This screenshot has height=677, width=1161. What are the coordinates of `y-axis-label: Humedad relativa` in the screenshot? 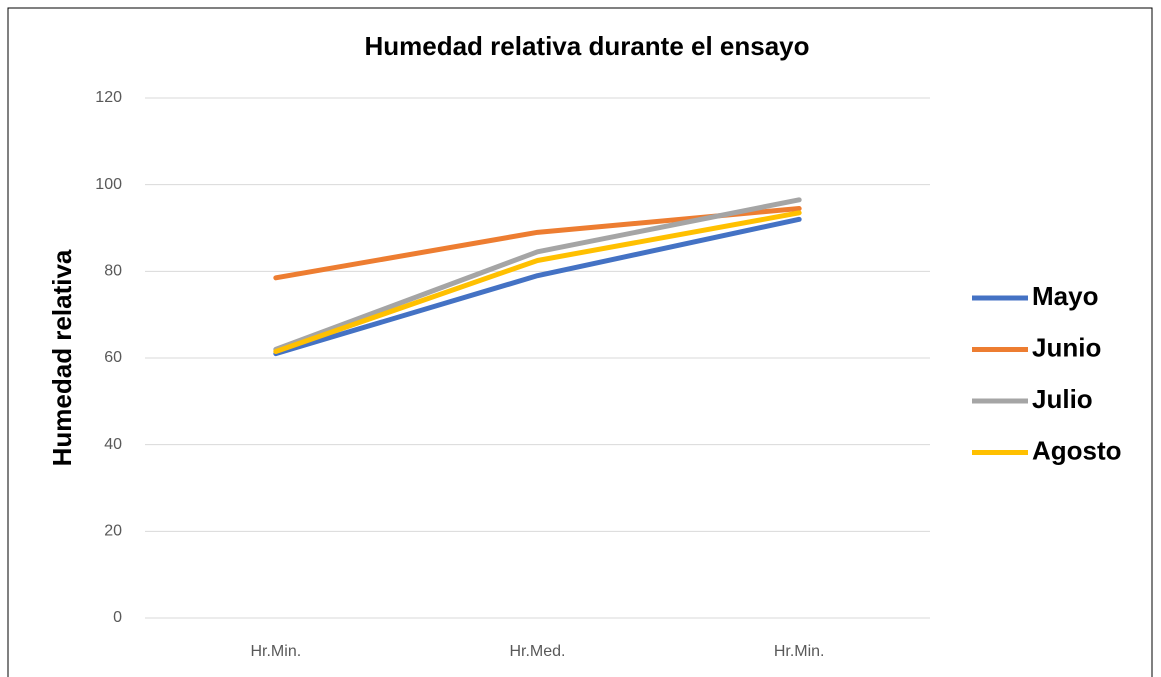 It's located at (62, 357).